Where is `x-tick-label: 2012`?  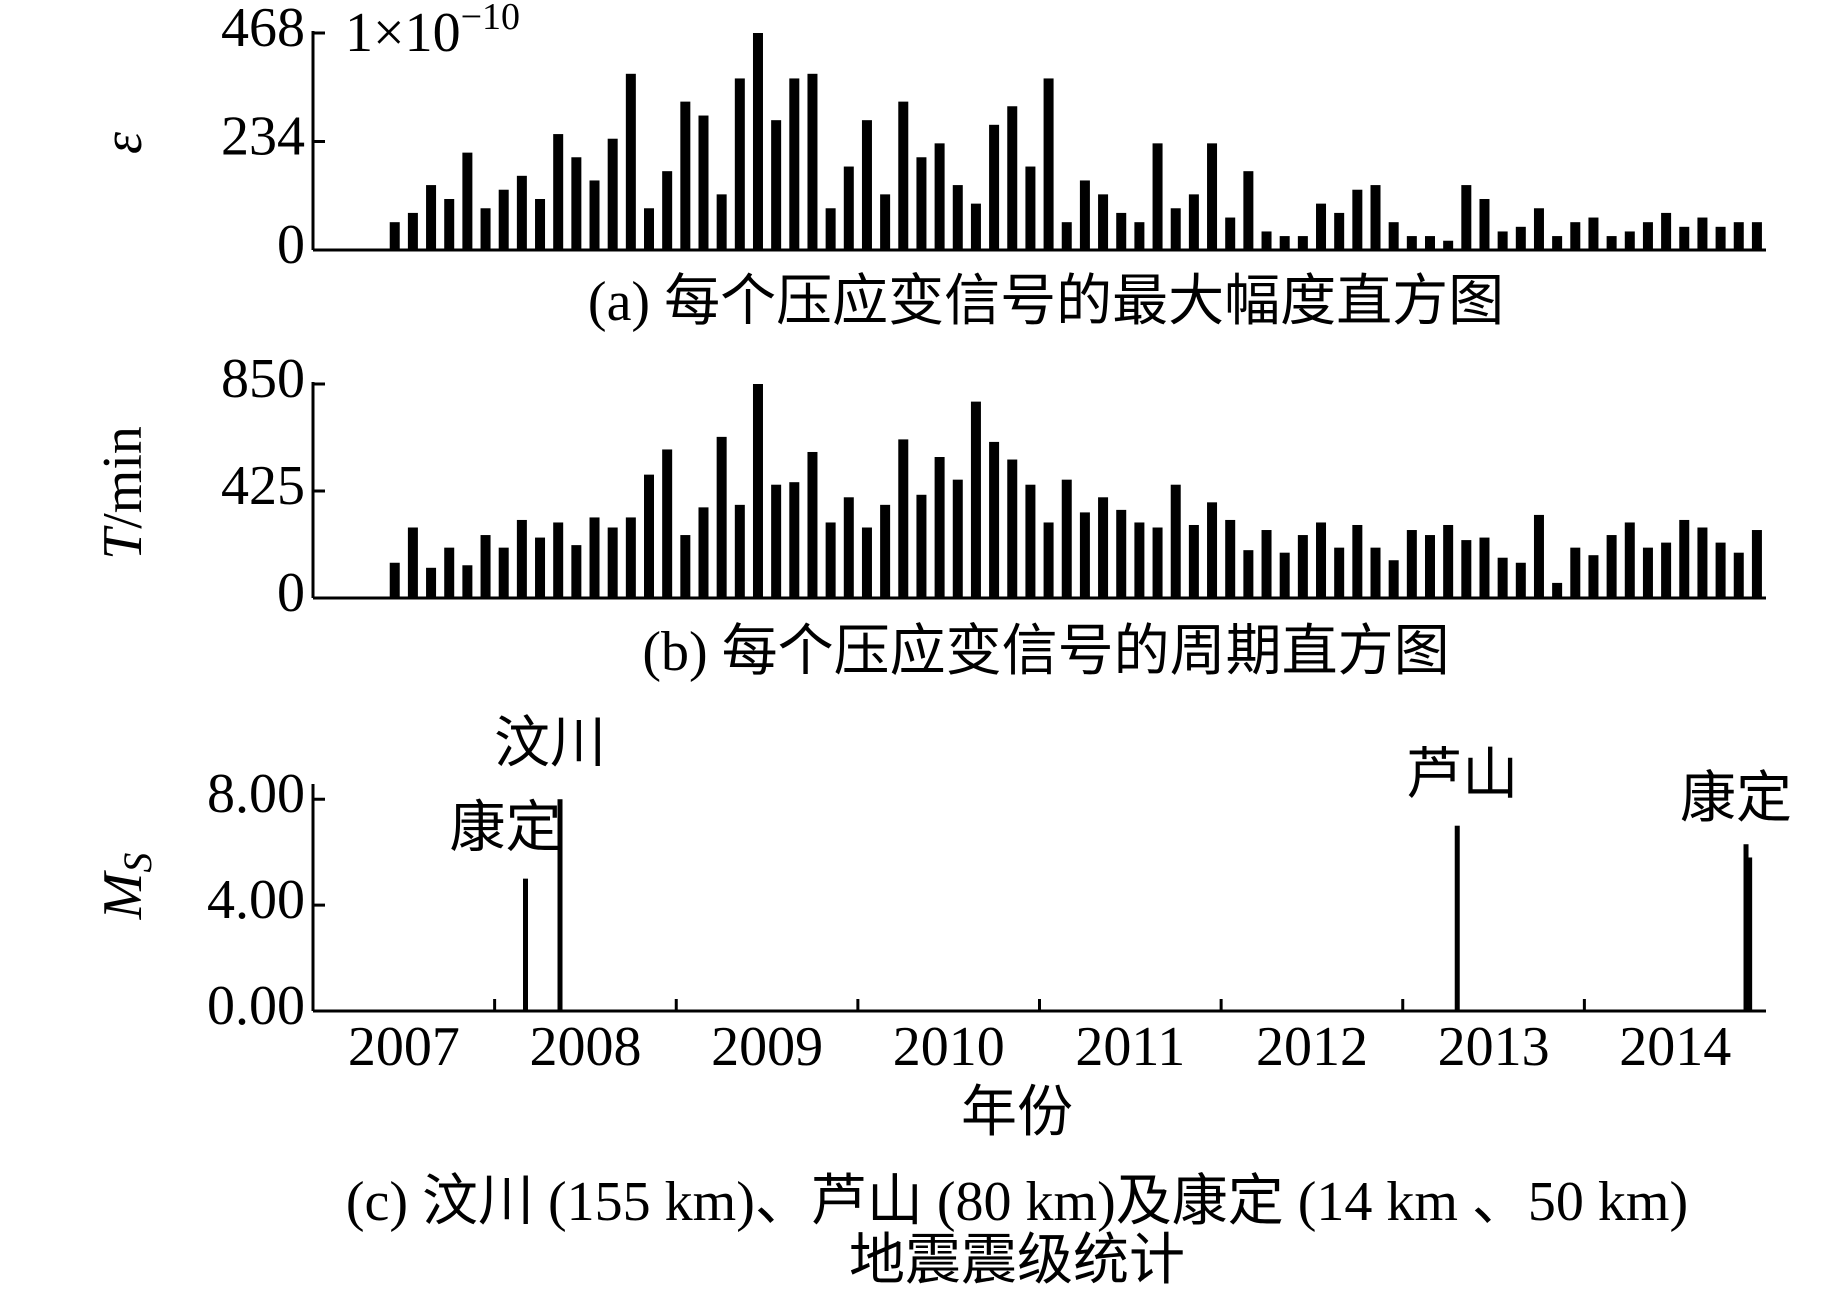
x-tick-label: 2012 is located at coordinates (1312, 1047).